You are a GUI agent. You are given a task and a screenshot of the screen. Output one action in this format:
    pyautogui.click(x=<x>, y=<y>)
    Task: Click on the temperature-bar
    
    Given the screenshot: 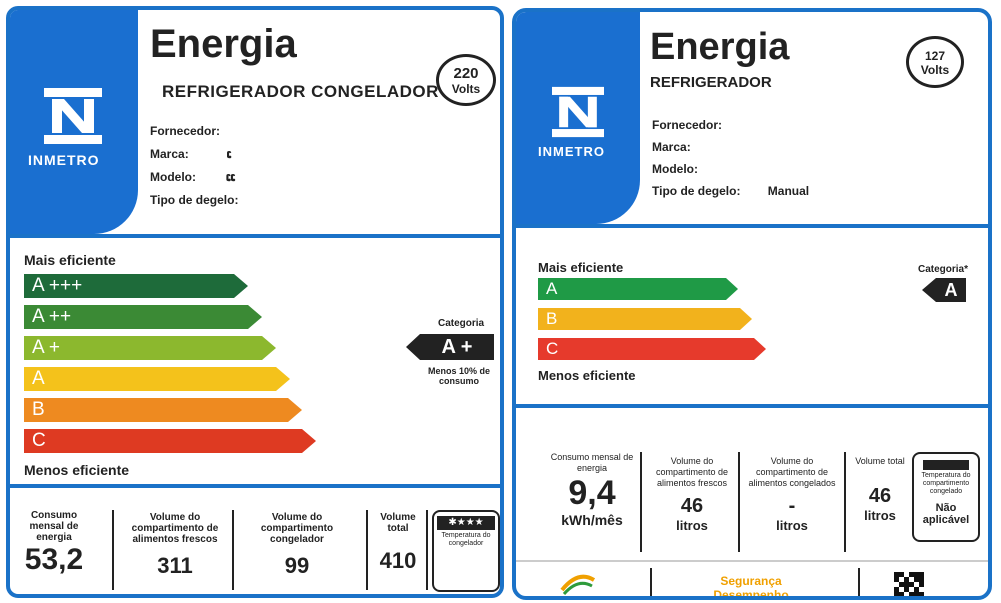 What is the action you would take?
    pyautogui.click(x=946, y=465)
    